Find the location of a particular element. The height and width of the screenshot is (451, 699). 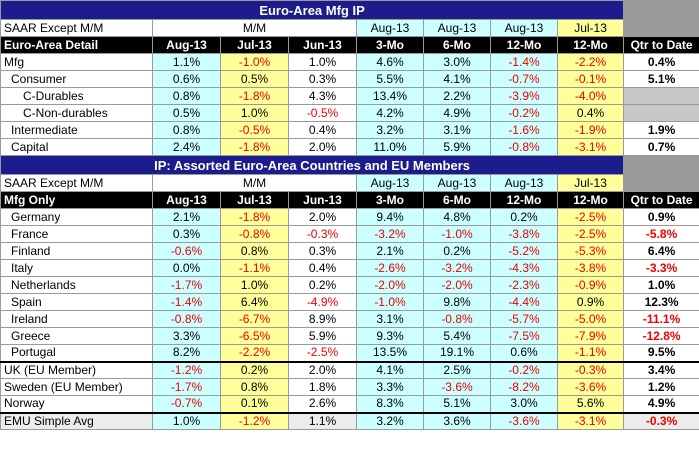

value-cell: 5.5% is located at coordinates (390, 79).